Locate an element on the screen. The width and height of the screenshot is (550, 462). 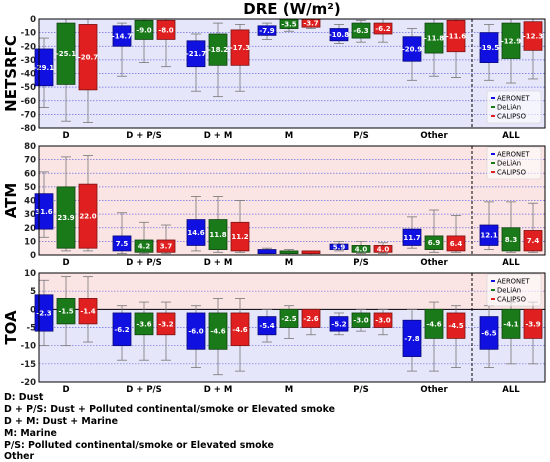
mean-label: 4.0 is located at coordinates (361, 249).